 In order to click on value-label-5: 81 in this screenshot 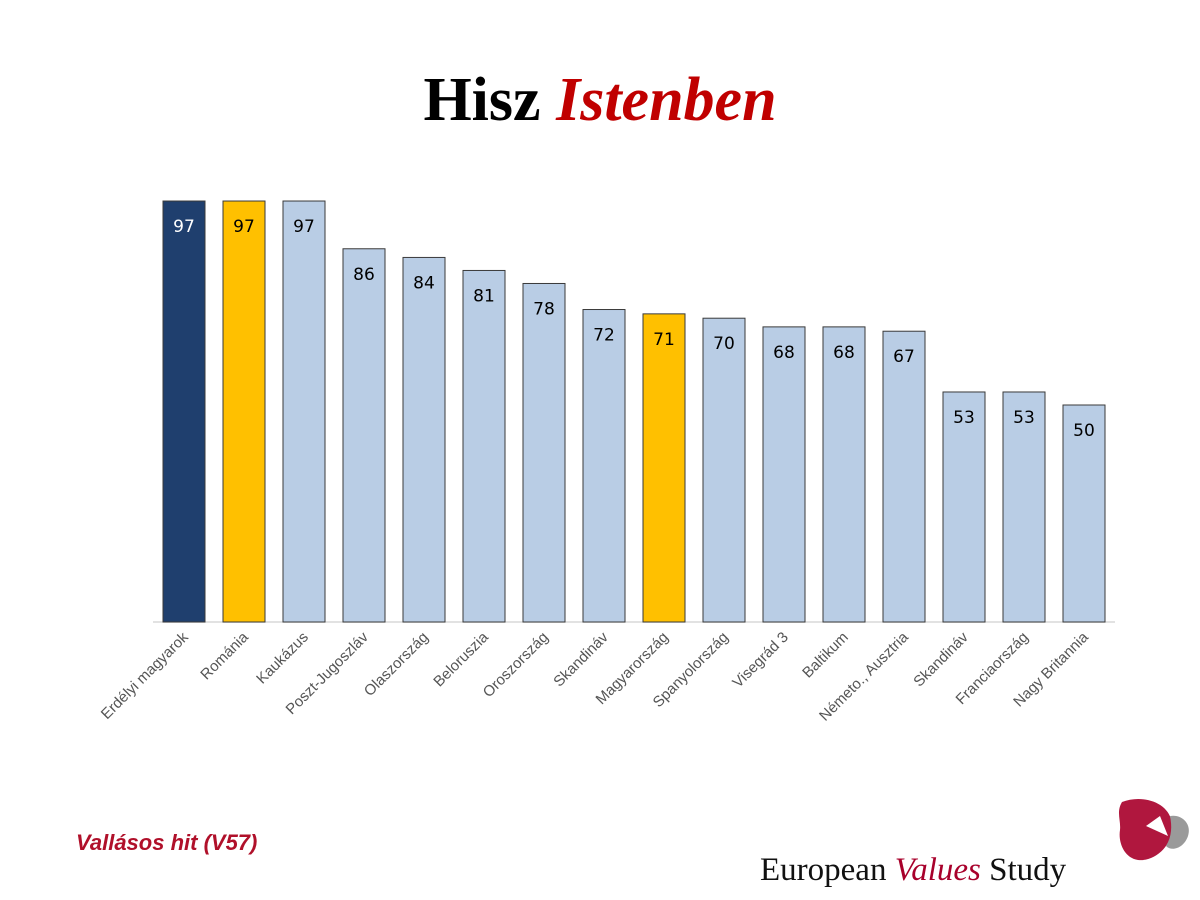, I will do `click(484, 296)`.